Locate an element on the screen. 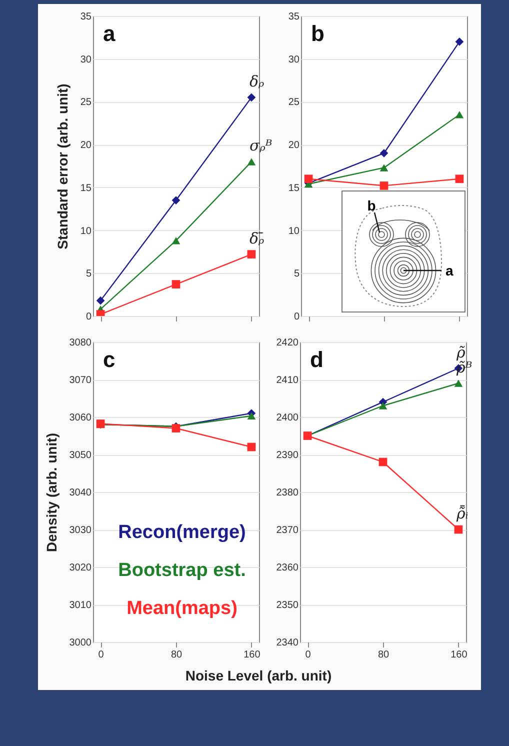  annotation: δᵨ̄ is located at coordinates (256, 238).